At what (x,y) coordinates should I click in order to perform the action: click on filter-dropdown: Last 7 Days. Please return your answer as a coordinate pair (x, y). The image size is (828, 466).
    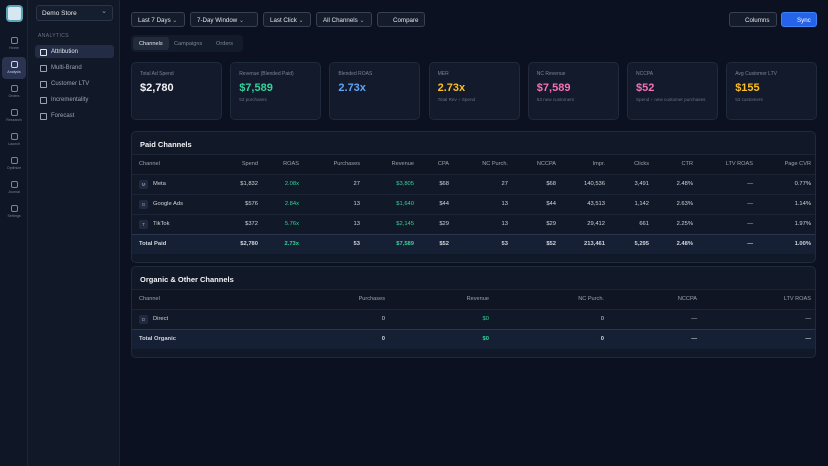
    Looking at the image, I should click on (158, 19).